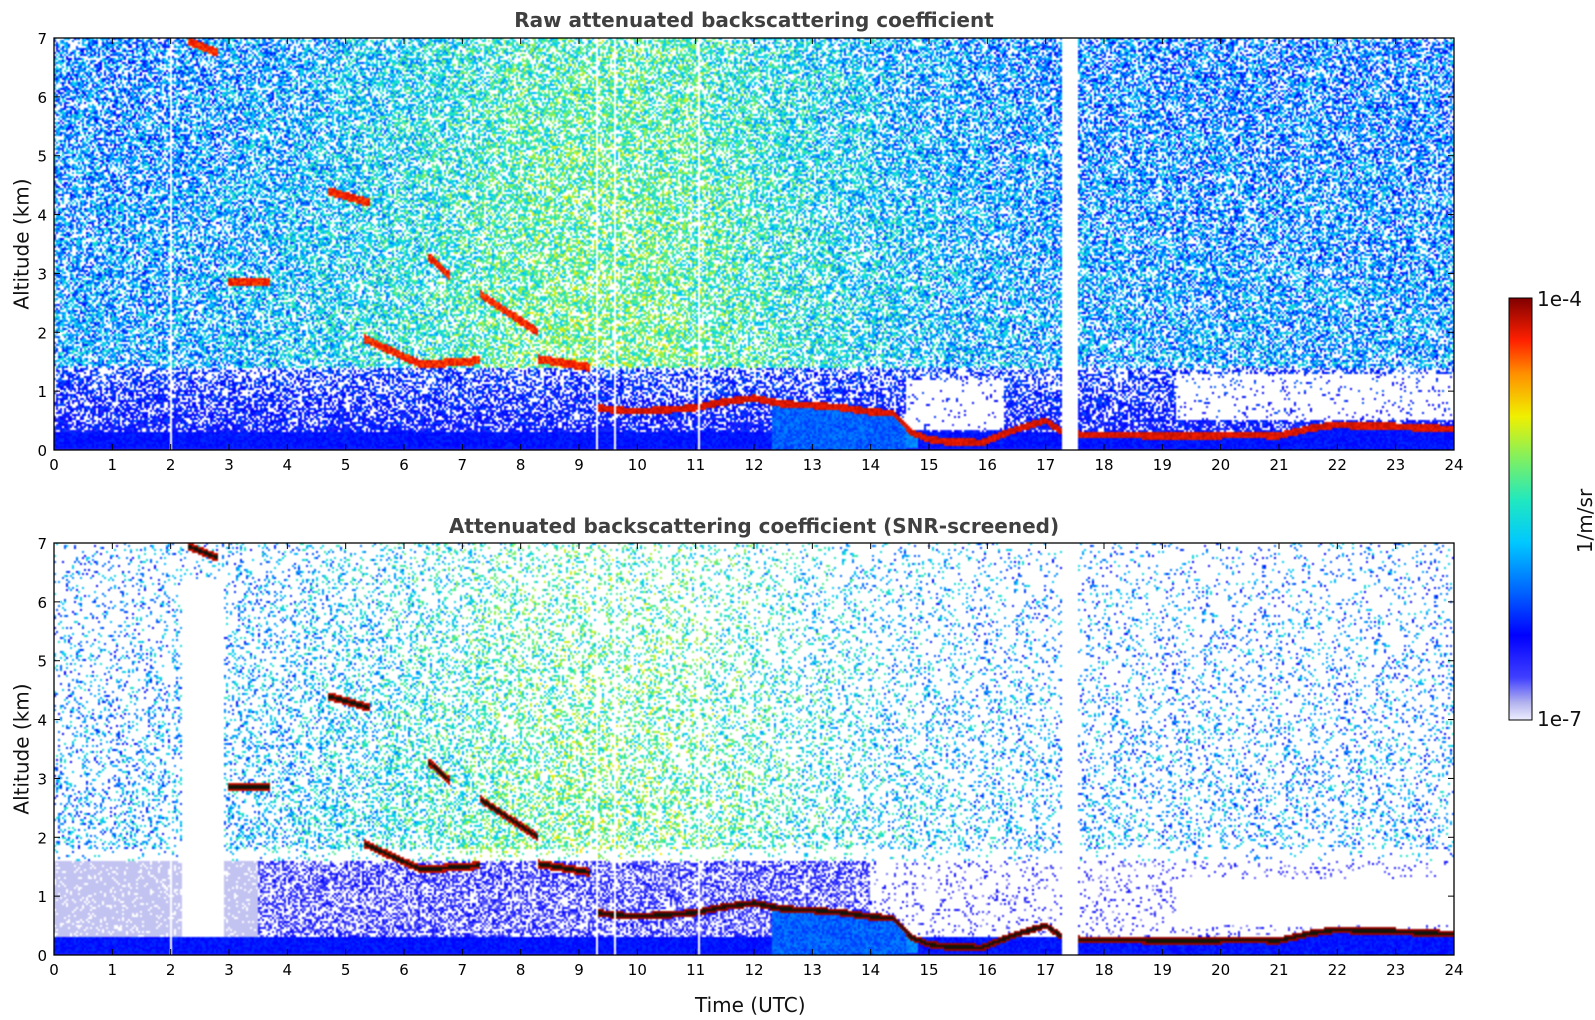  Describe the element at coordinates (54, 970) in the screenshot. I see `snr-x-tick-label: 0` at that location.